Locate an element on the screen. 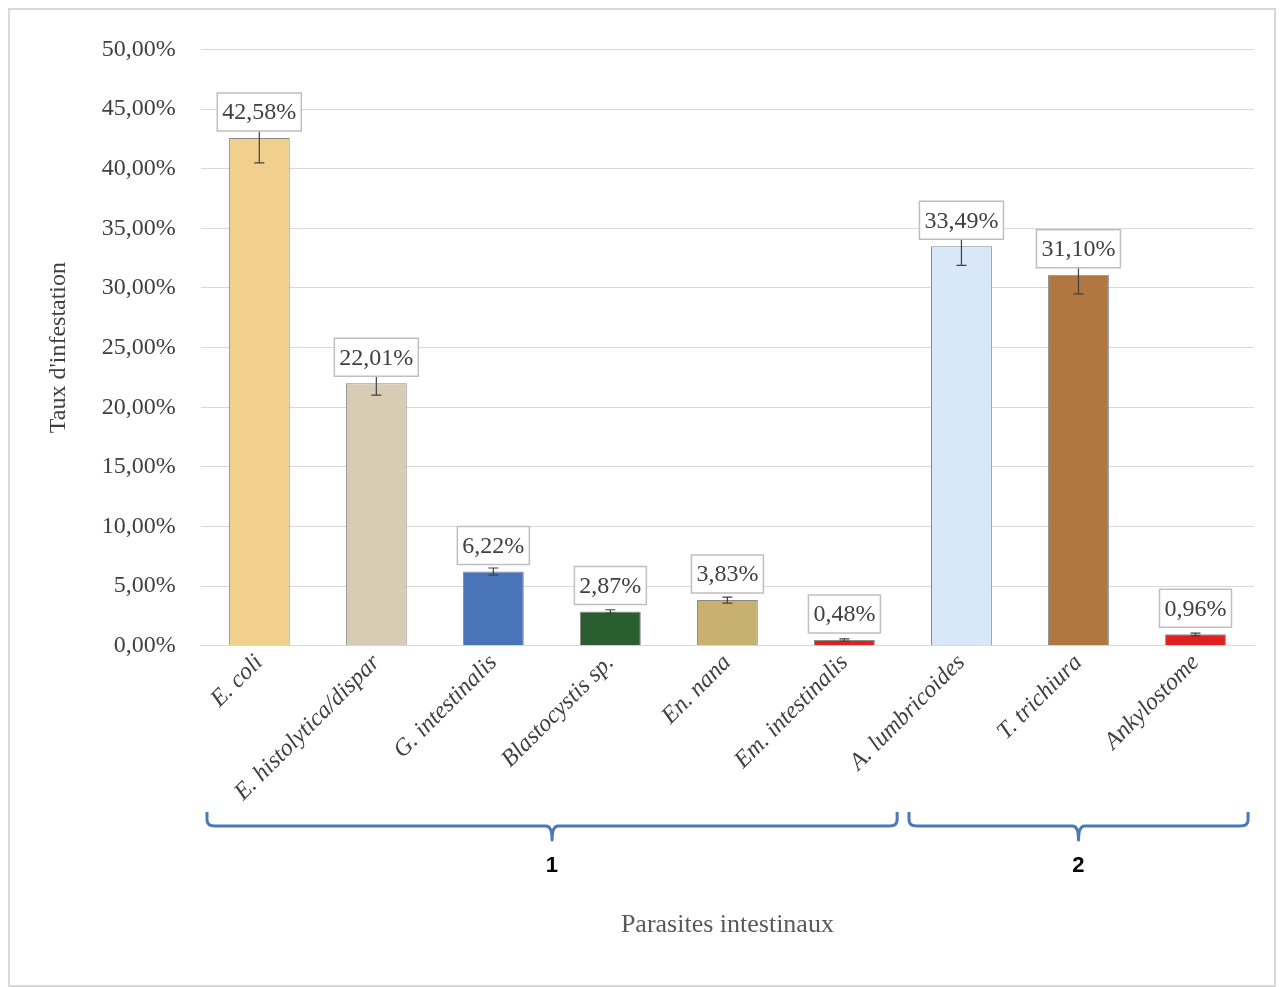  y-tick-label: 15,00% is located at coordinates (138, 465).